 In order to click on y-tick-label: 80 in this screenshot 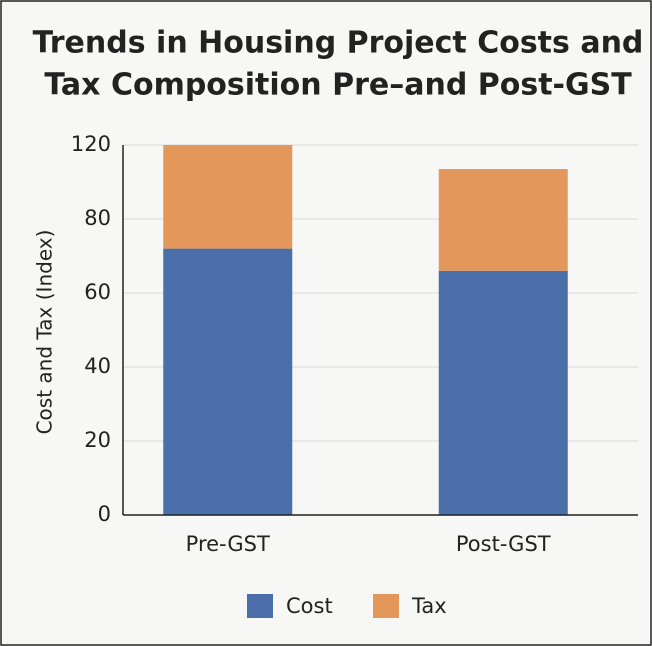, I will do `click(97, 218)`.